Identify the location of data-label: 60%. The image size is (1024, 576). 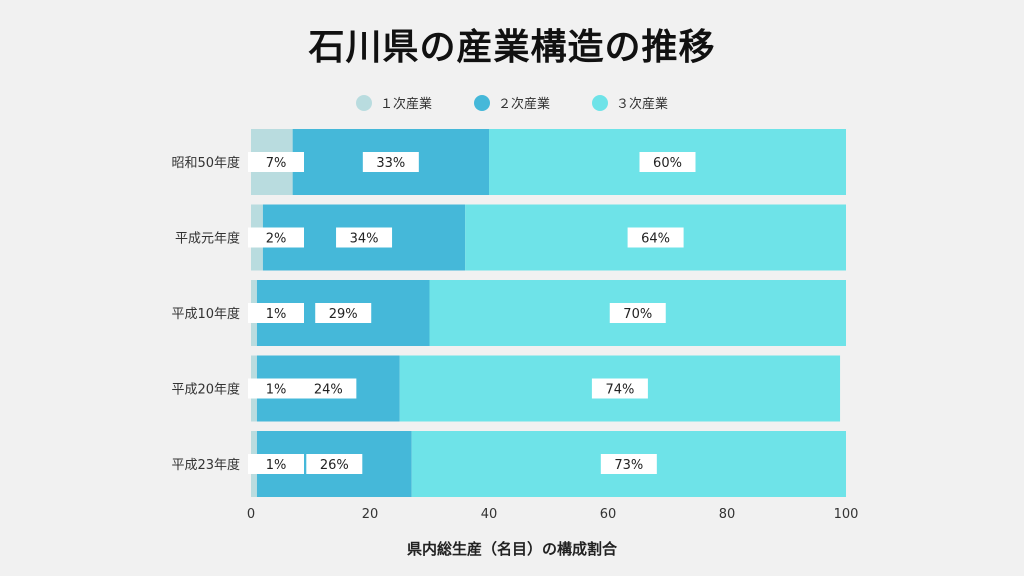
(667, 163).